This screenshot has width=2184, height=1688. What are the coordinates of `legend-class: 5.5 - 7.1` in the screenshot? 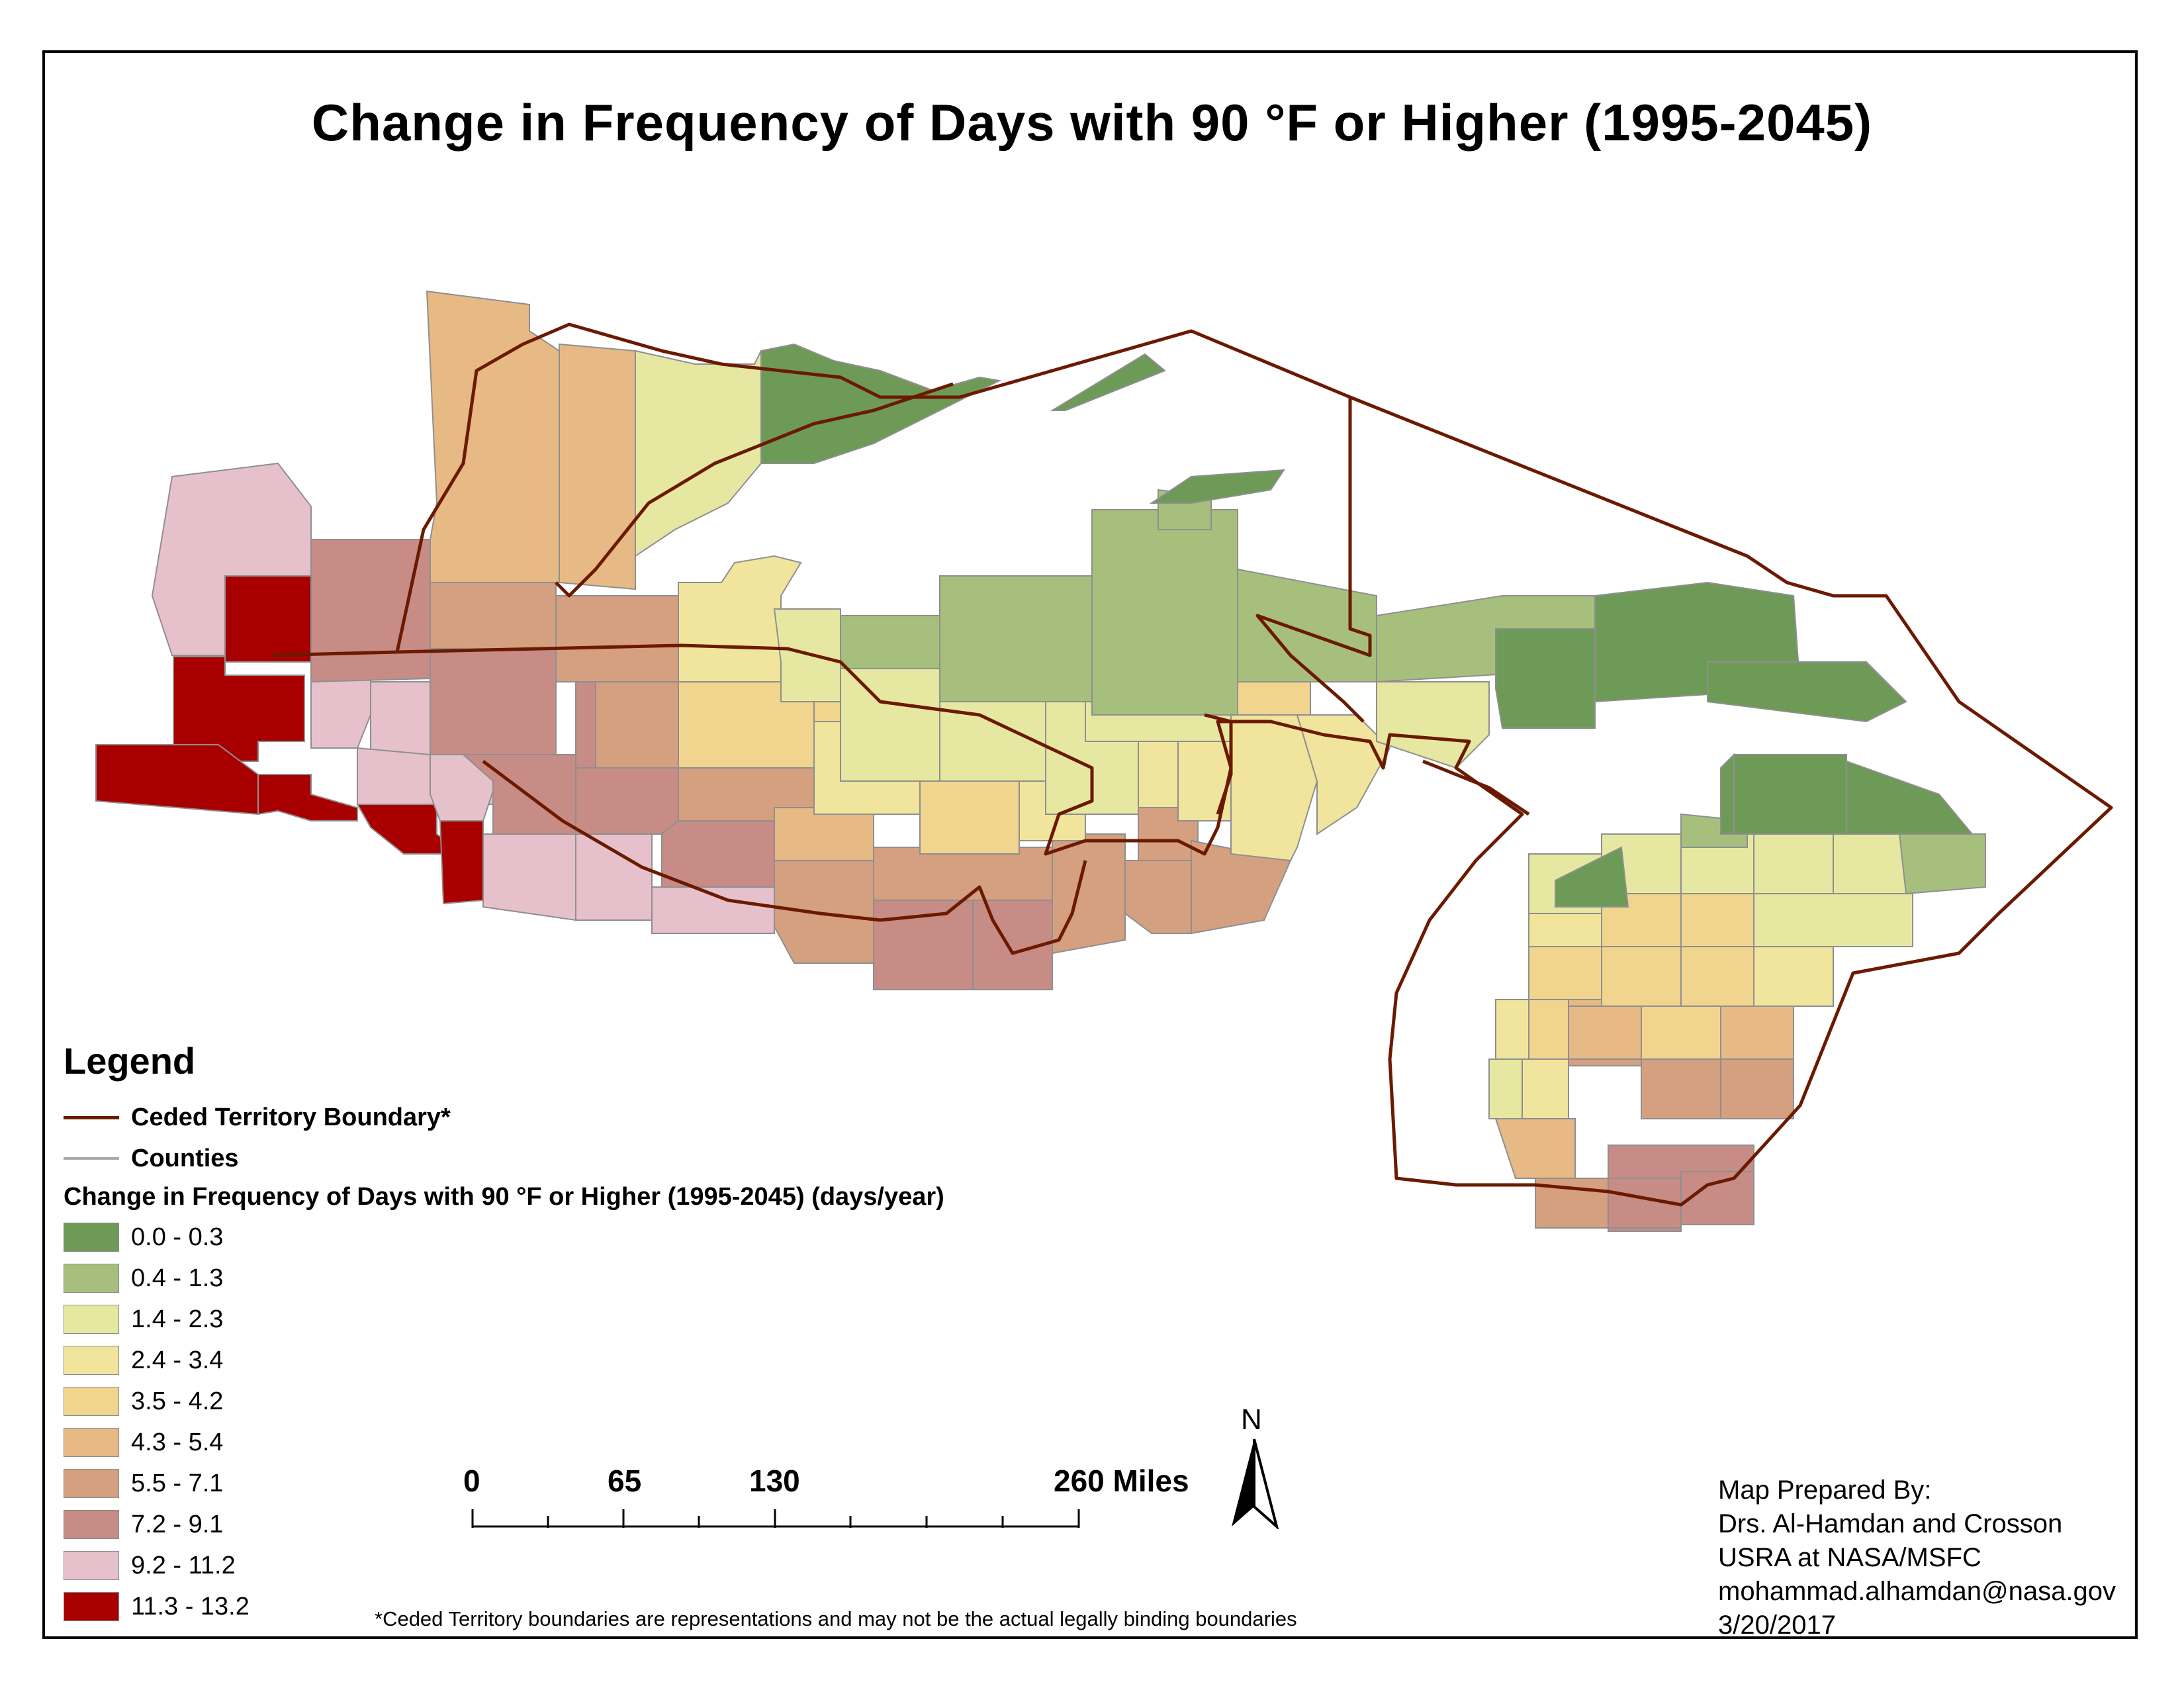 It's located at (504, 1483).